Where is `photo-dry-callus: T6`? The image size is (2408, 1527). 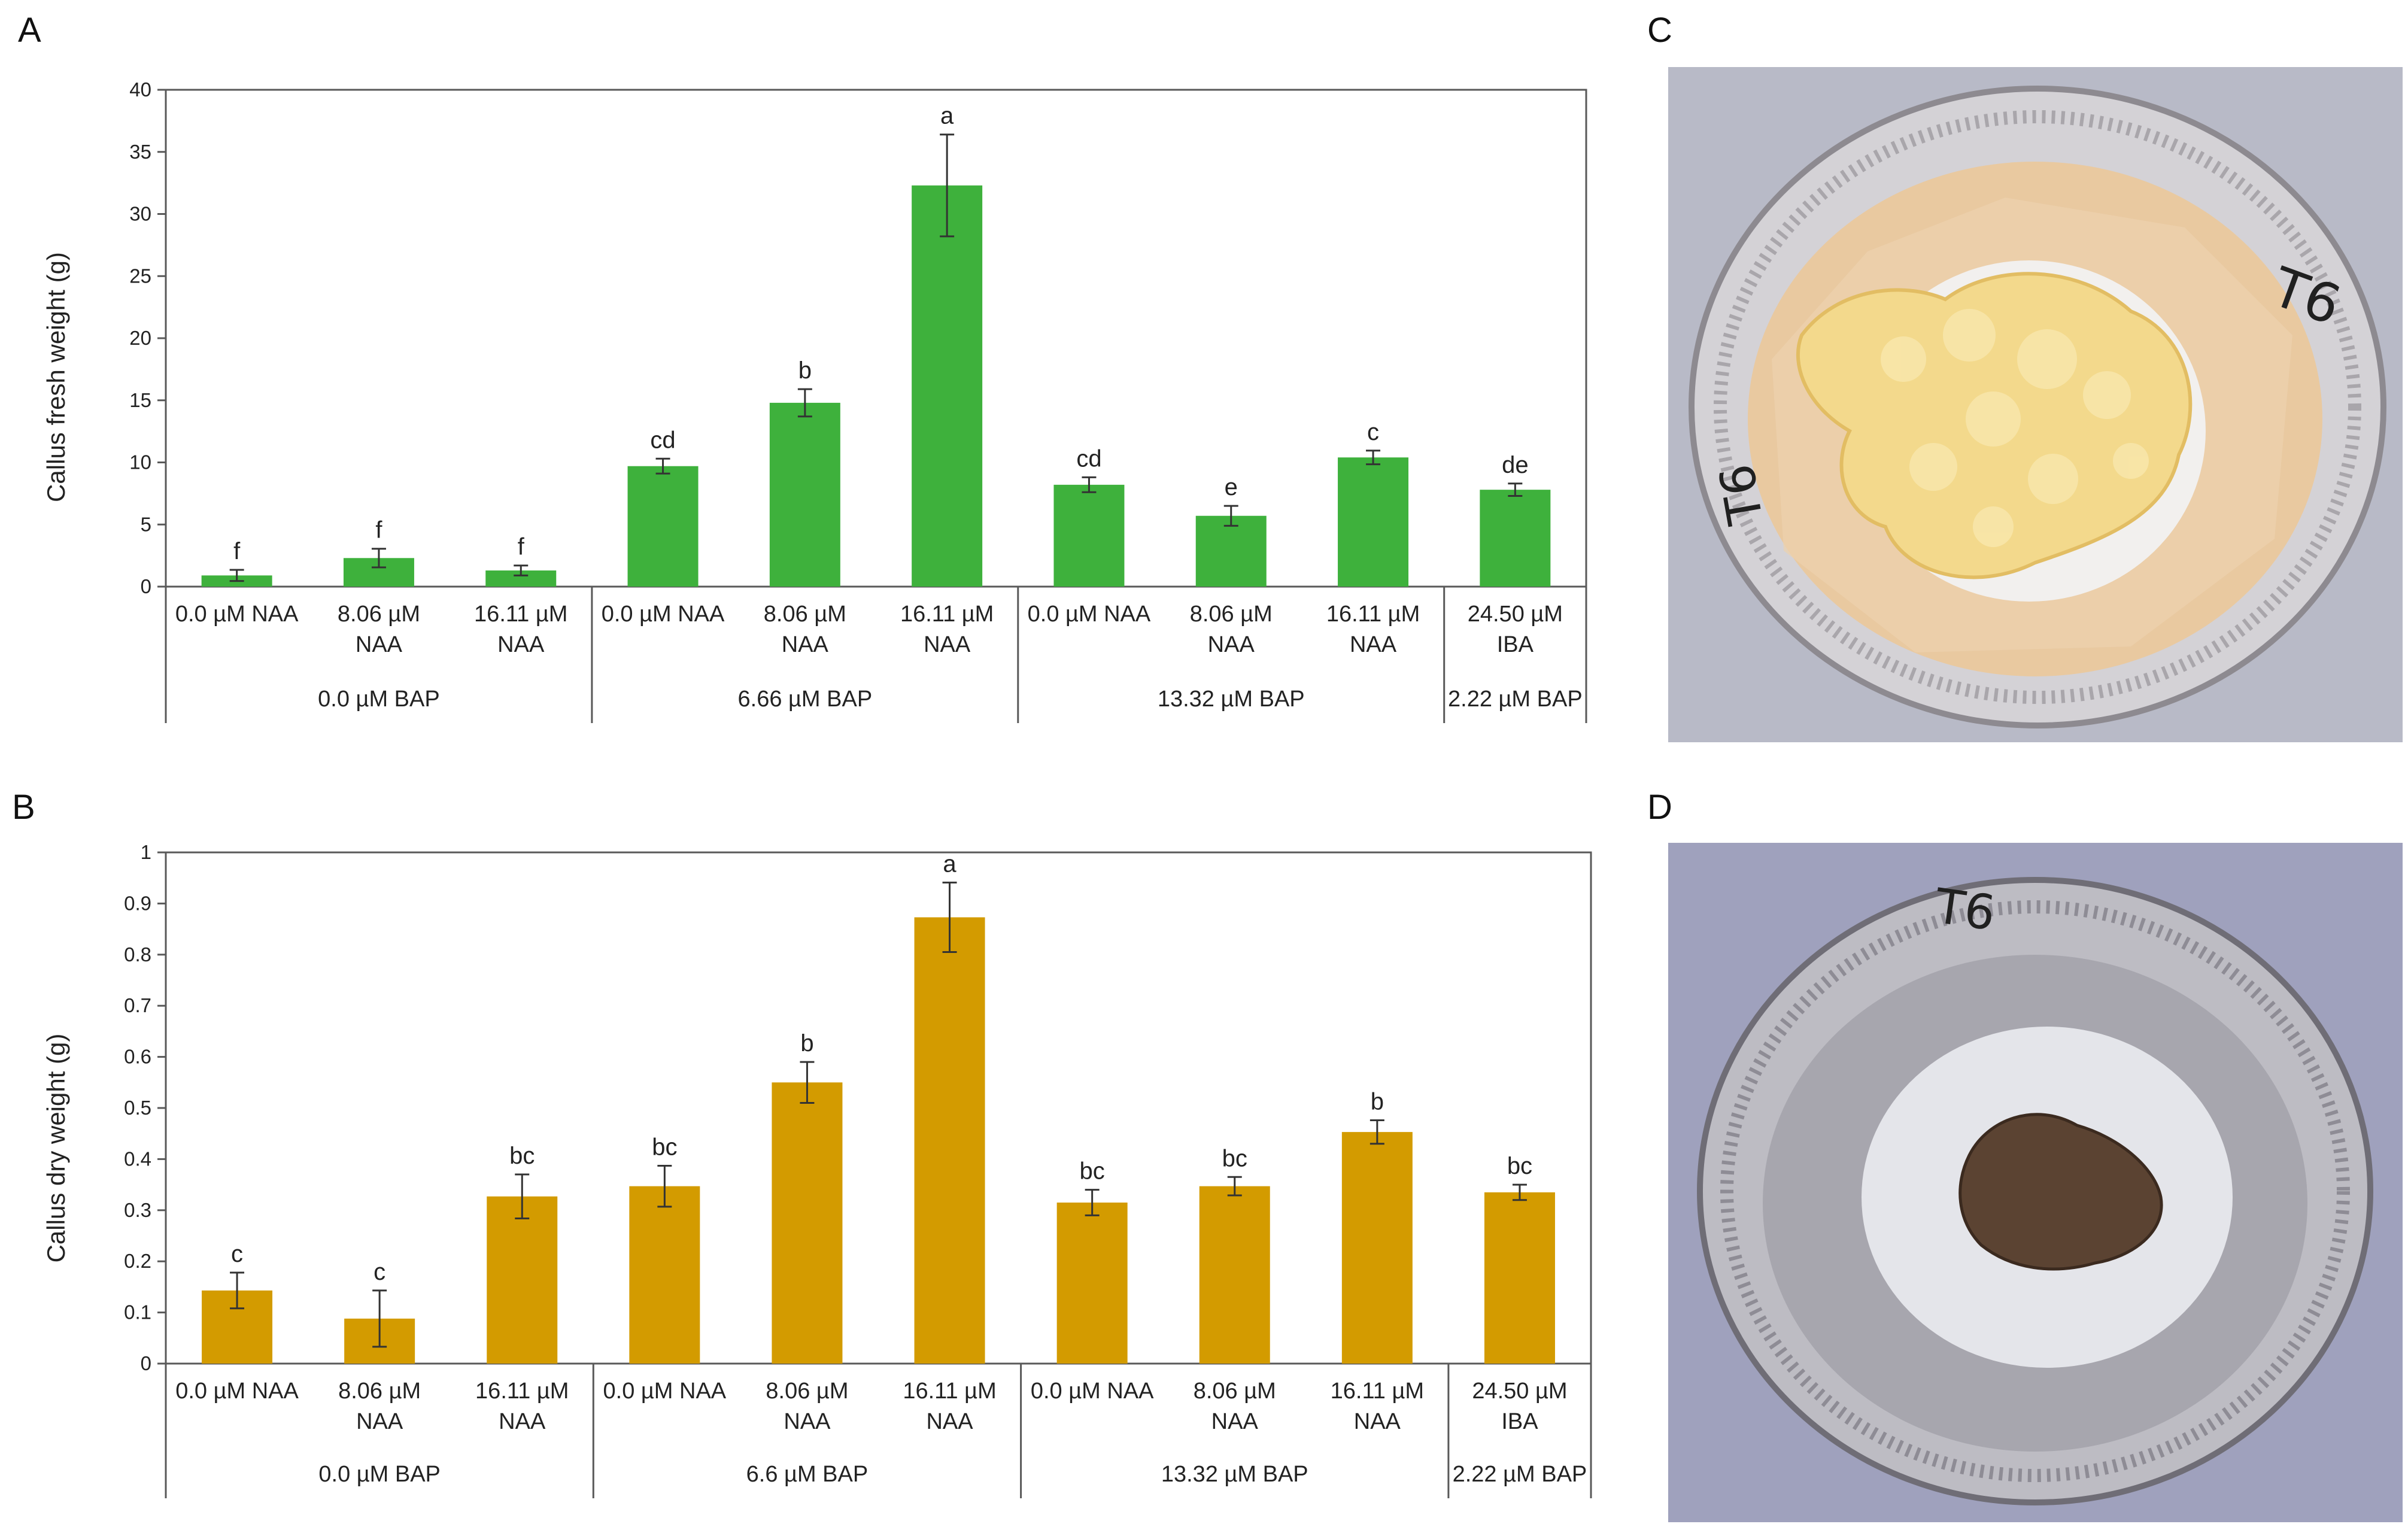 photo-dry-callus: T6 is located at coordinates (2035, 1182).